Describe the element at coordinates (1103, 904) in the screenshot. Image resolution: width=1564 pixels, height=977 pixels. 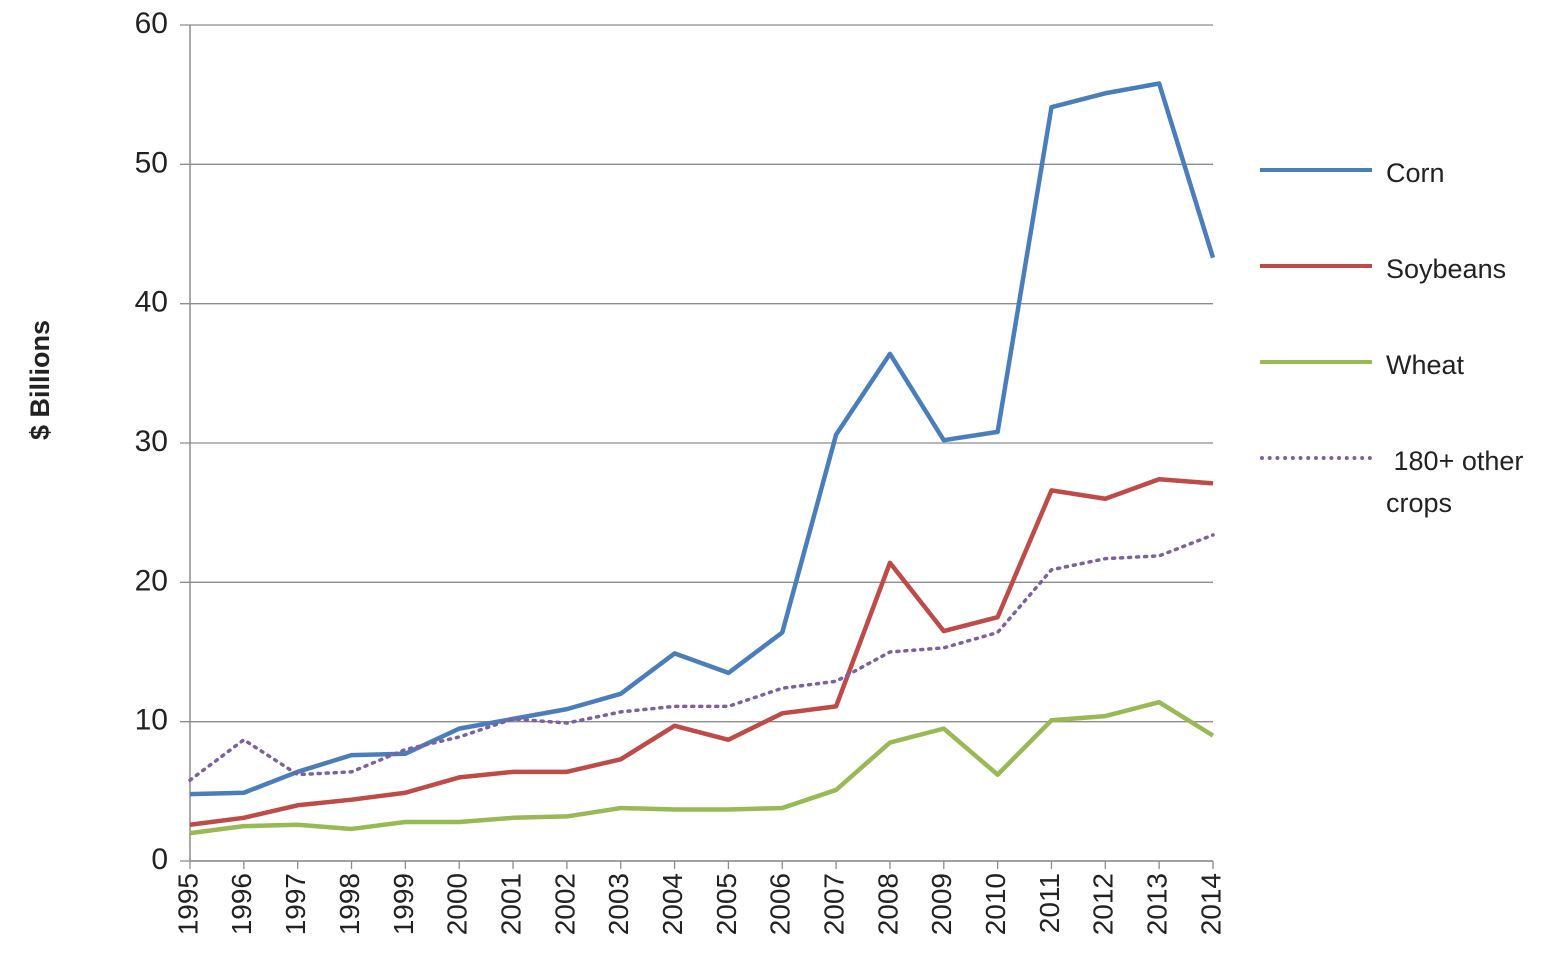
I see `x-tick-label: 2012` at that location.